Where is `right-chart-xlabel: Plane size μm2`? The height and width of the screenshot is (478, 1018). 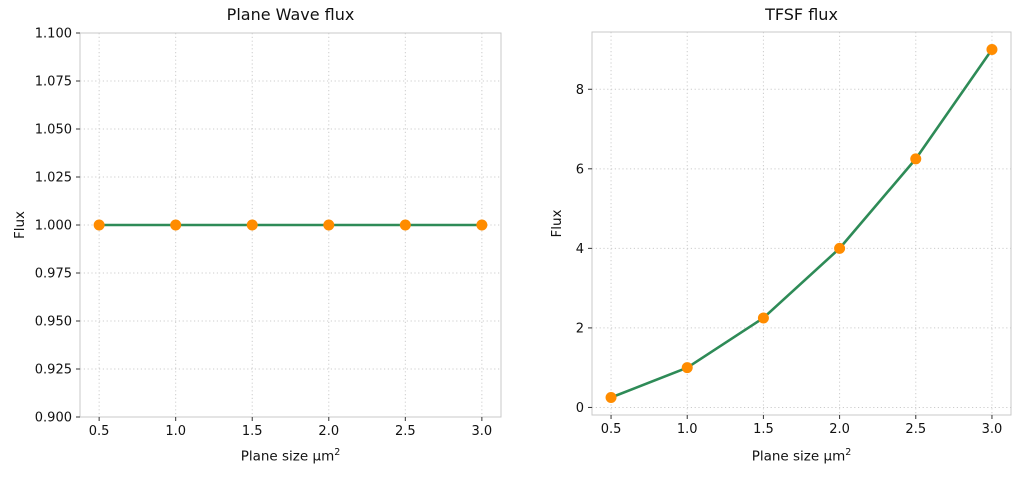 right-chart-xlabel: Plane size μm2 is located at coordinates (801, 456).